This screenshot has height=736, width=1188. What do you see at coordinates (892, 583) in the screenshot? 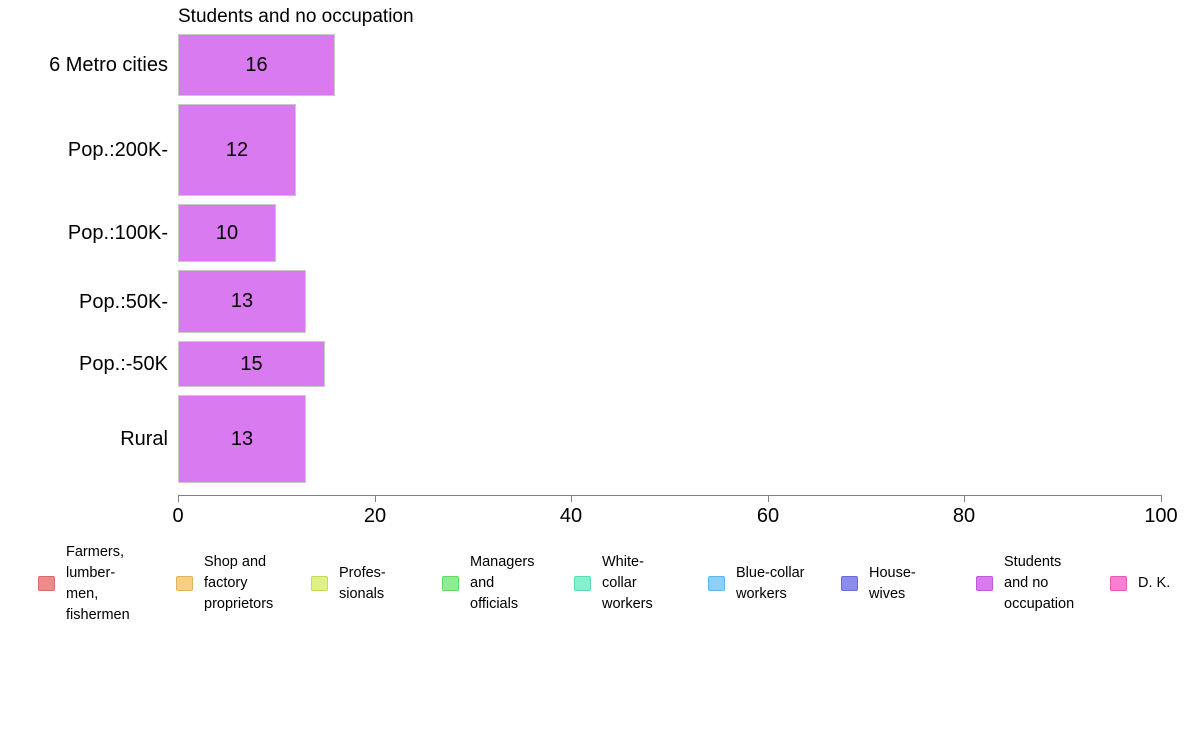
I see `legend-label: House- wives` at bounding box center [892, 583].